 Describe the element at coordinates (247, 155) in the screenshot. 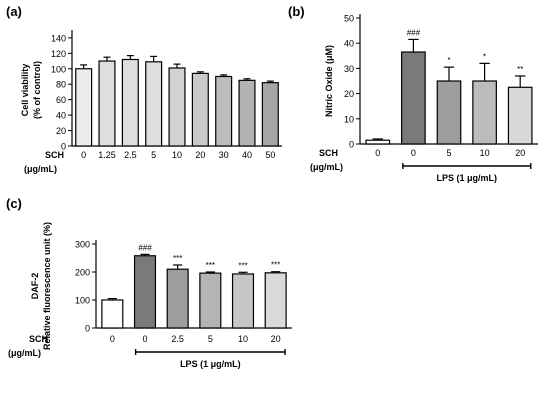

I see `x-tick-label: 40` at that location.